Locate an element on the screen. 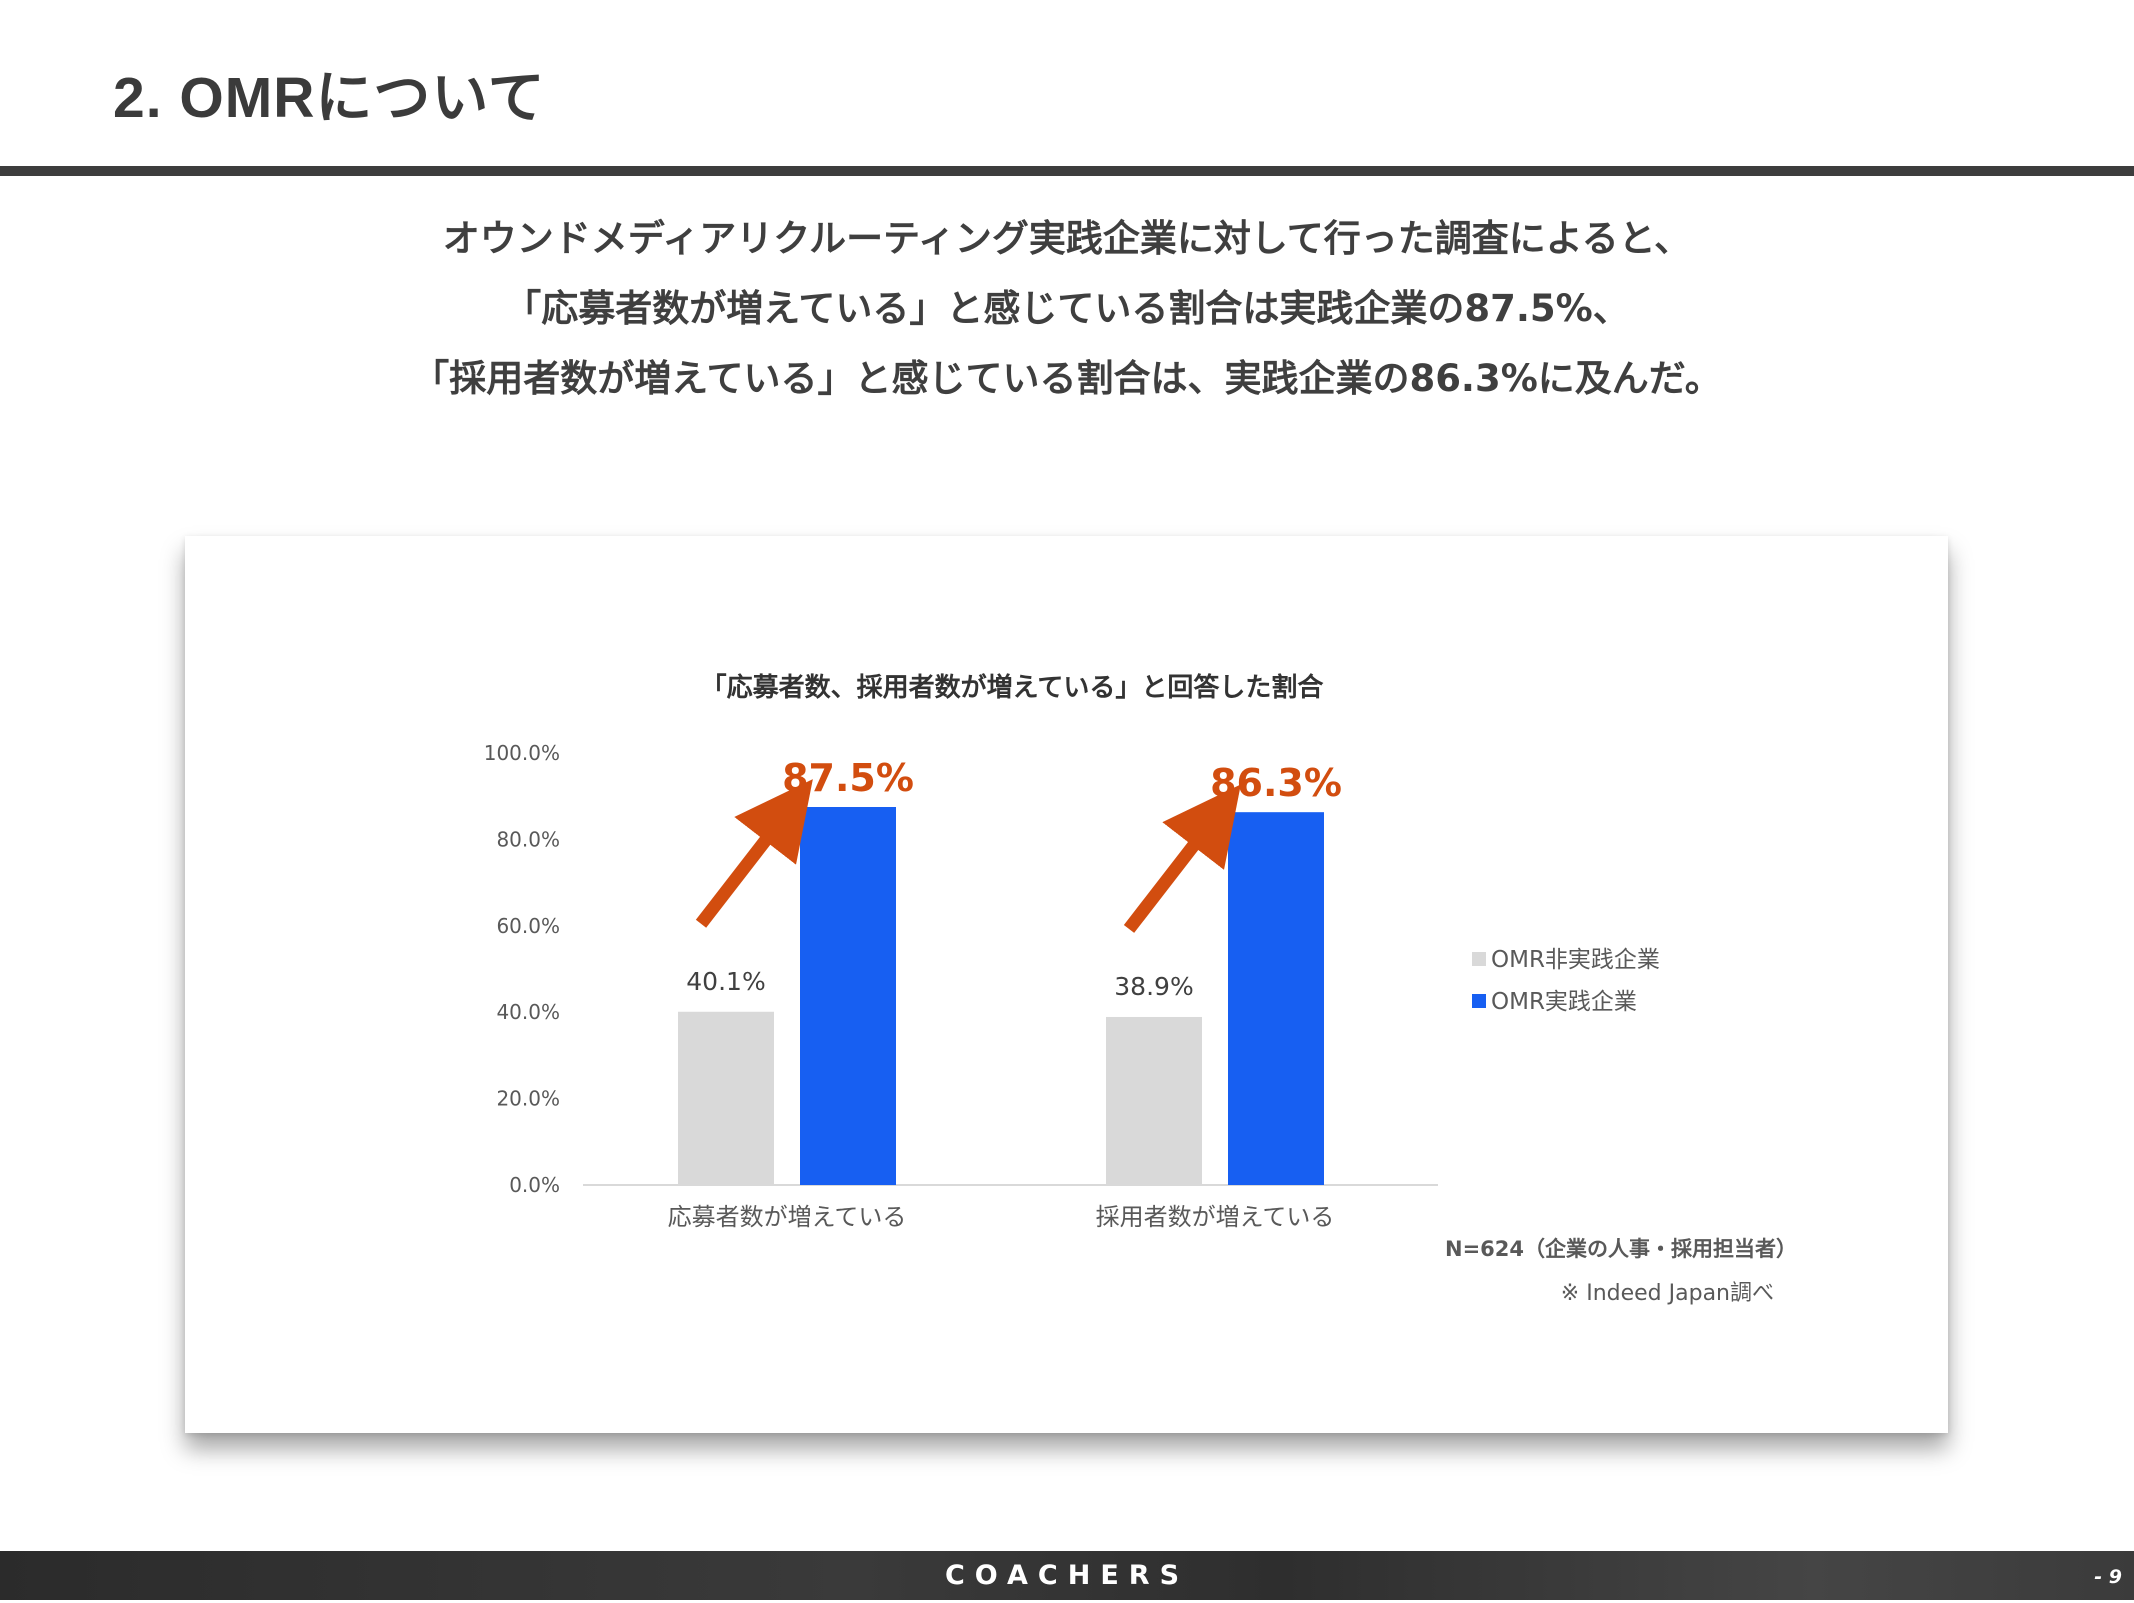  y-tick-label: 40.0% is located at coordinates (528, 1012).